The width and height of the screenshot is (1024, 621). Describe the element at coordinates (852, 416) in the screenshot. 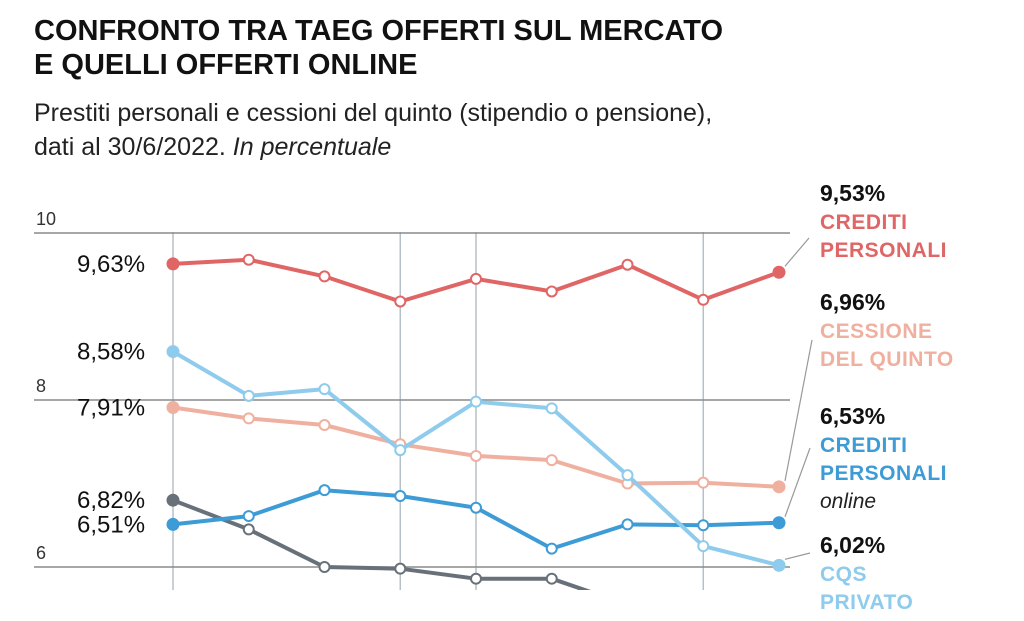

I see `end-value-crediti-personali-online: 6,53%` at that location.